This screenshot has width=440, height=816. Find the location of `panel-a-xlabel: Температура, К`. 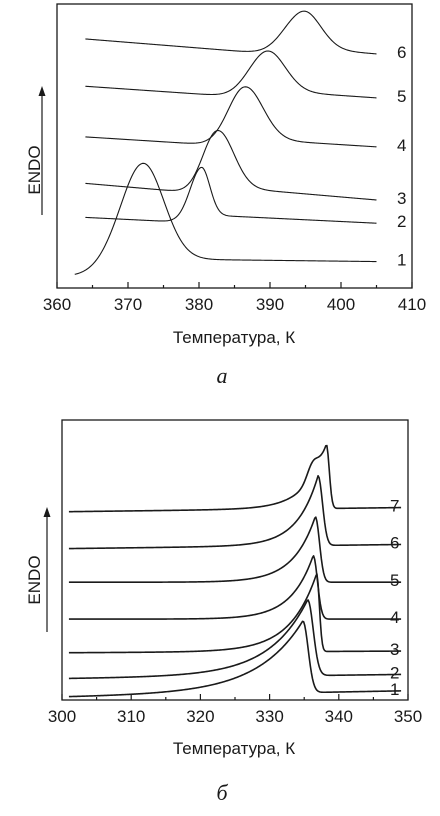

panel-a-xlabel: Температура, К is located at coordinates (234, 337).